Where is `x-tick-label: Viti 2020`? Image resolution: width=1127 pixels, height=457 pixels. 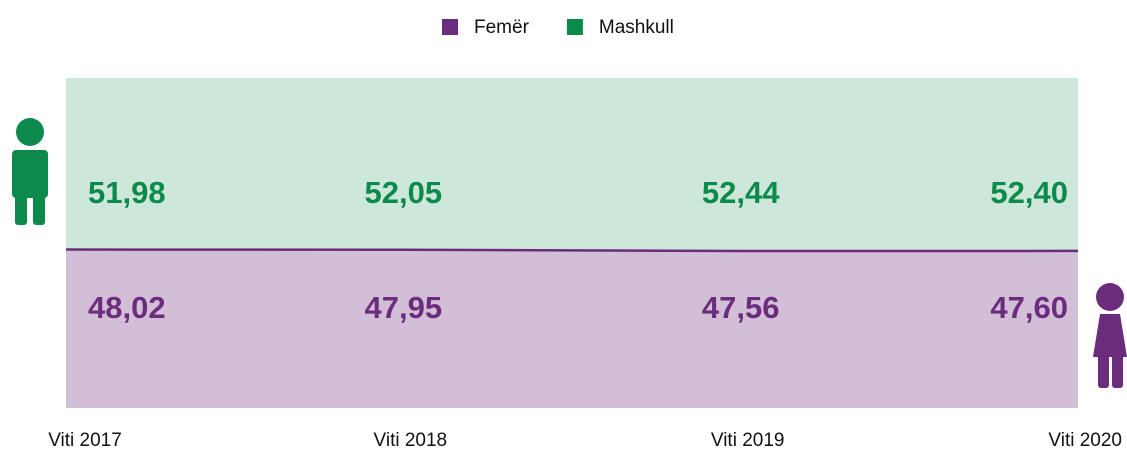 x-tick-label: Viti 2020 is located at coordinates (1085, 440).